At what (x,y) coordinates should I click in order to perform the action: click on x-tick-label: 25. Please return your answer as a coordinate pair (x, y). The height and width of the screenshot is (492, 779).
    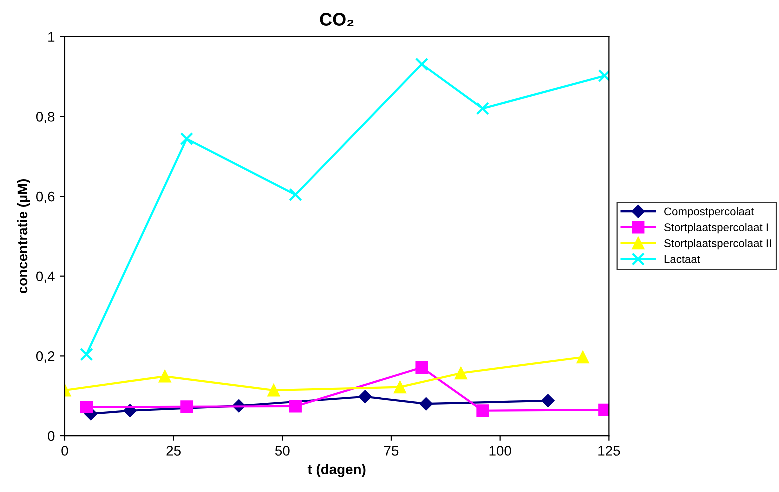
    Looking at the image, I should click on (173, 451).